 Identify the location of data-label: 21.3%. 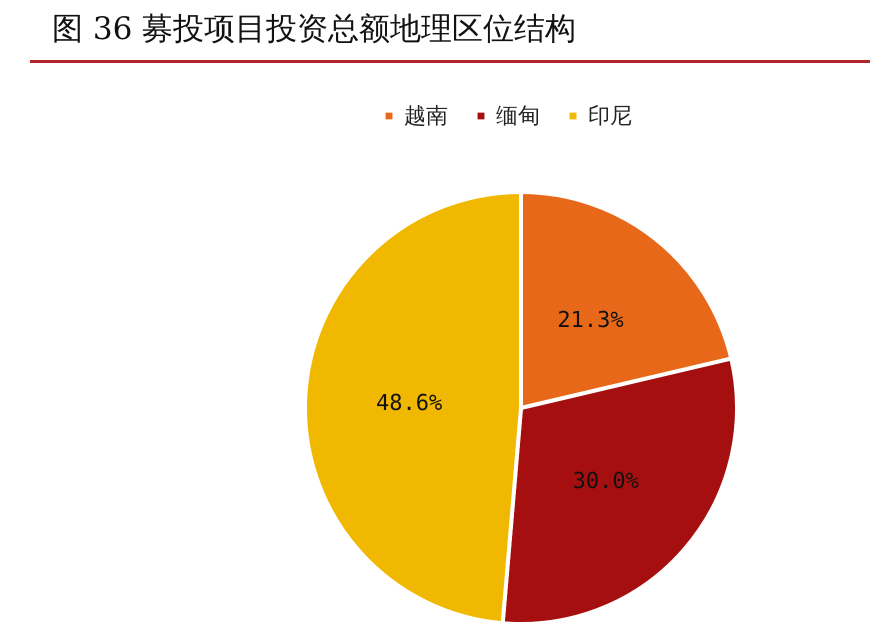
(590, 321).